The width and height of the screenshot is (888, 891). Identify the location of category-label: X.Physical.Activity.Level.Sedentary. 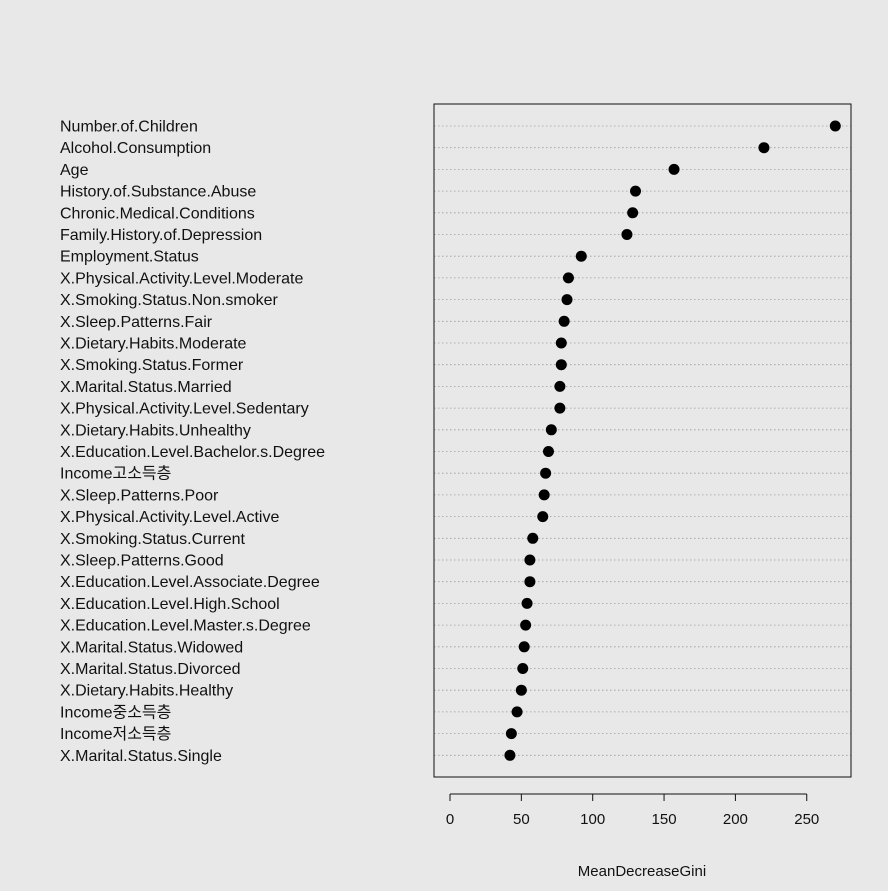
(184, 409).